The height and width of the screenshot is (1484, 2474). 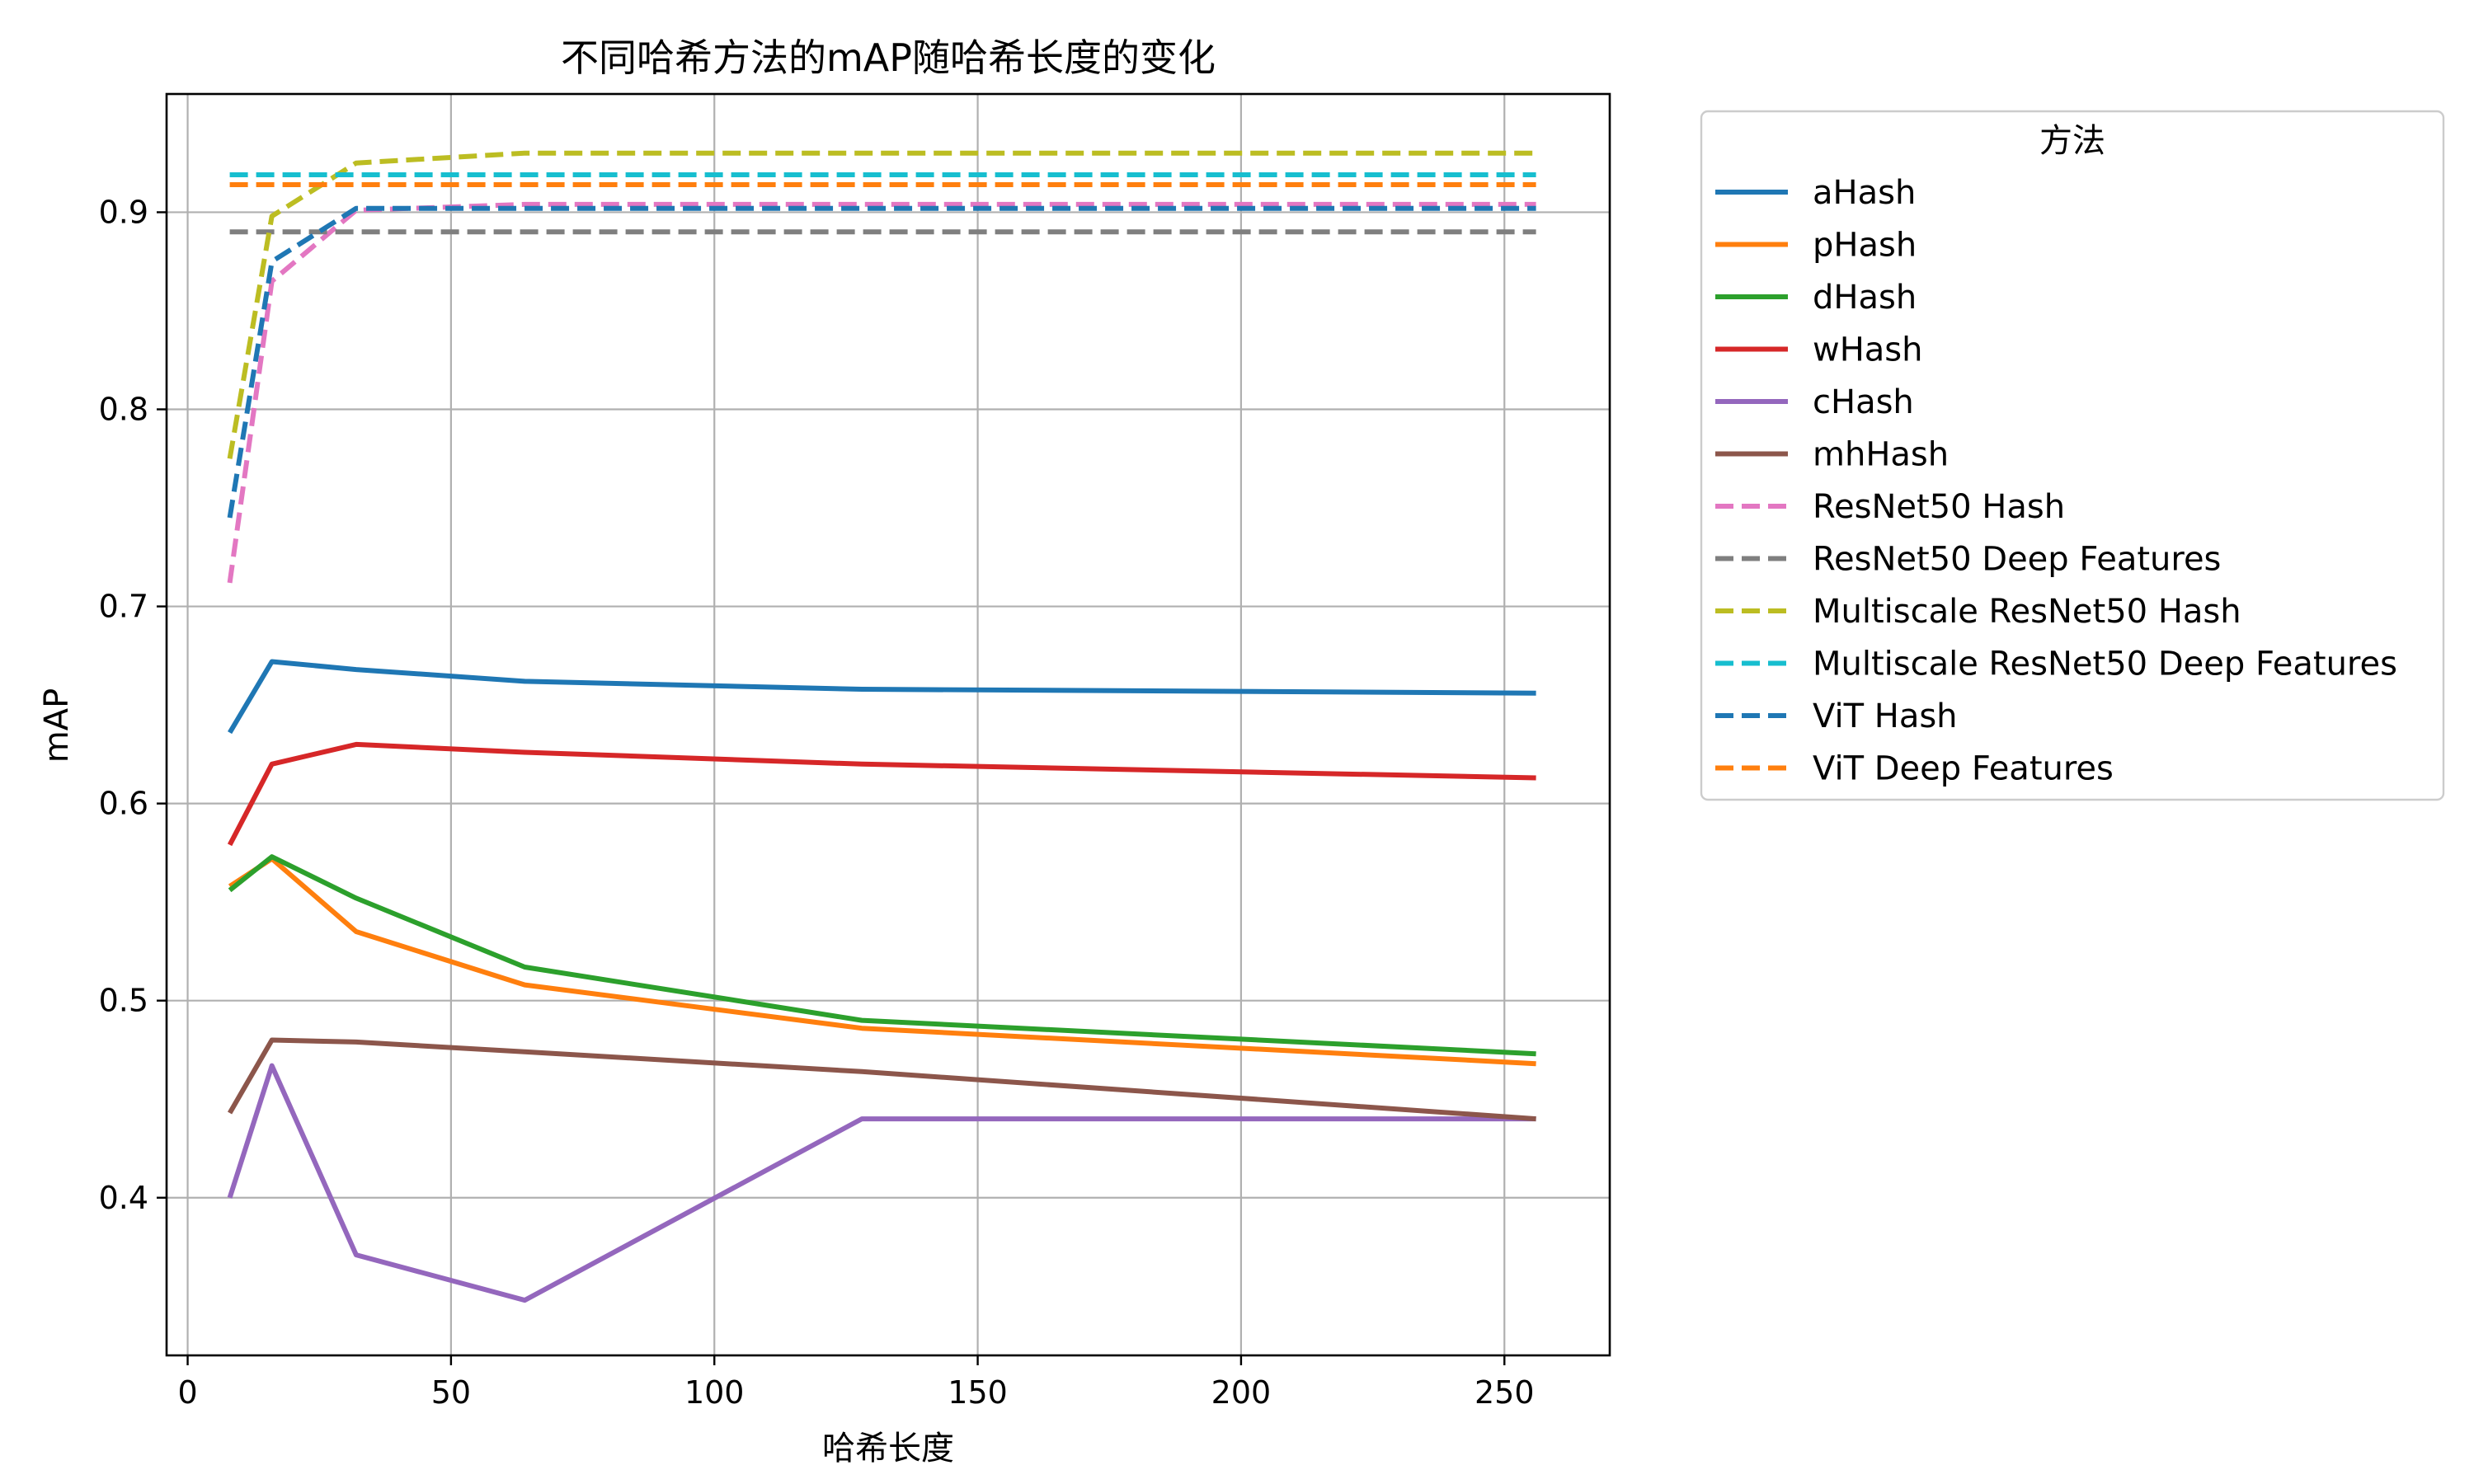 I want to click on series-line-phash, so click(x=882, y=961).